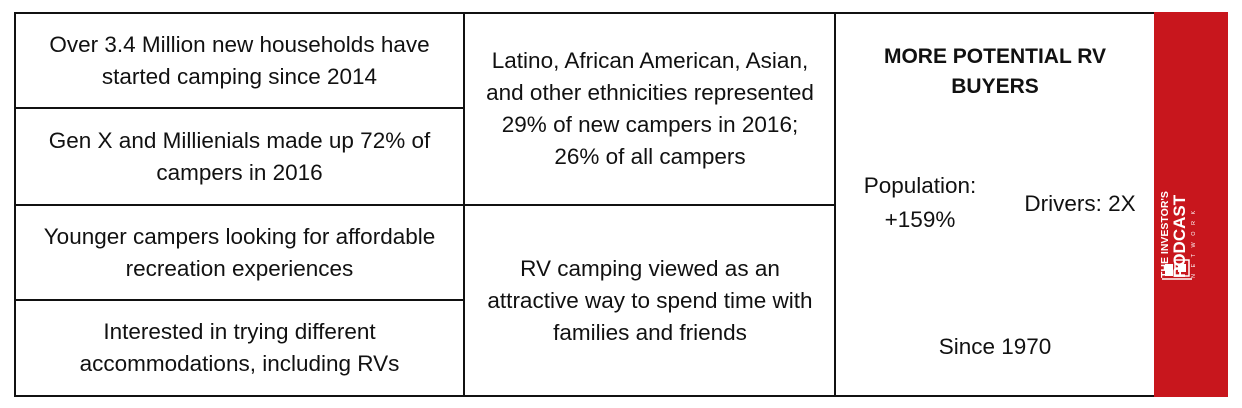  I want to click on investors-podcast-logo: THE INVESTOR'S PODCAST NETWORK, so click(1178, 235).